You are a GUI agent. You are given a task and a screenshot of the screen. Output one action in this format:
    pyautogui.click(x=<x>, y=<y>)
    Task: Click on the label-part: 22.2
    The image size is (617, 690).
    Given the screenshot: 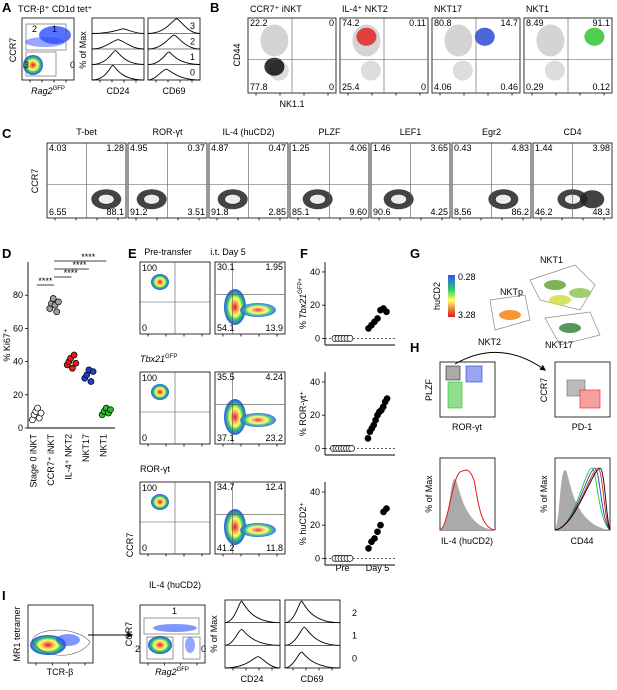 What is the action you would take?
    pyautogui.click(x=259, y=23)
    